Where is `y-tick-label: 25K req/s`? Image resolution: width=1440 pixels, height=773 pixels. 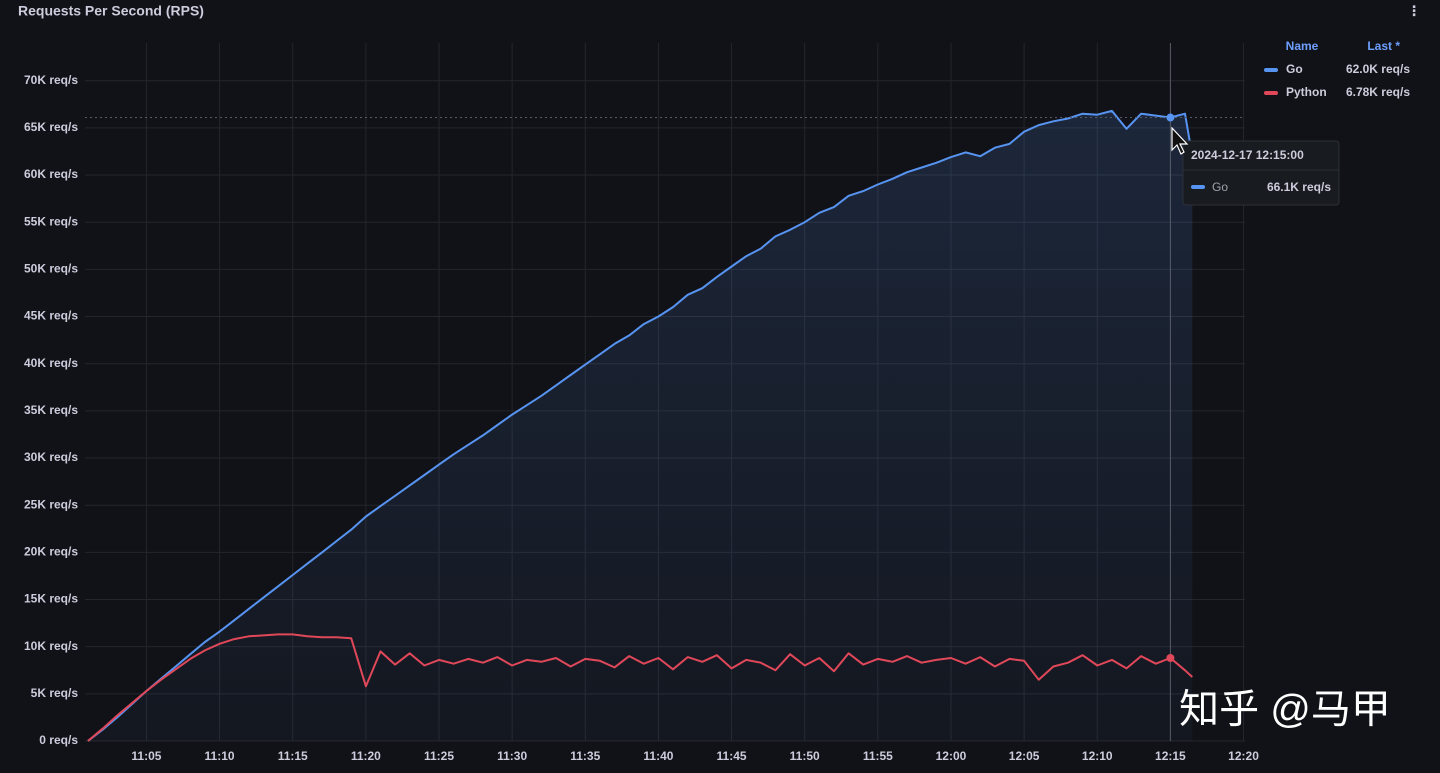 y-tick-label: 25K req/s is located at coordinates (51, 504).